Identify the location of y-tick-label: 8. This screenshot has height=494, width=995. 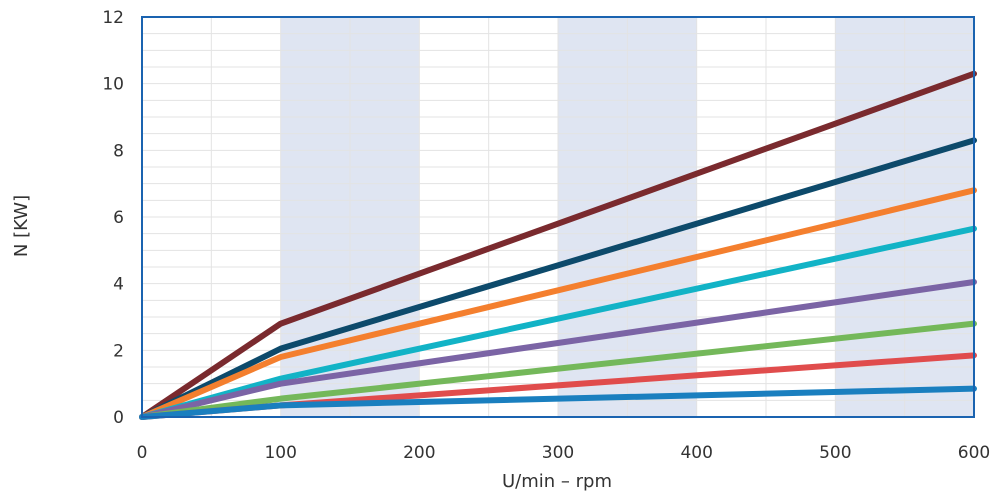
(118, 151).